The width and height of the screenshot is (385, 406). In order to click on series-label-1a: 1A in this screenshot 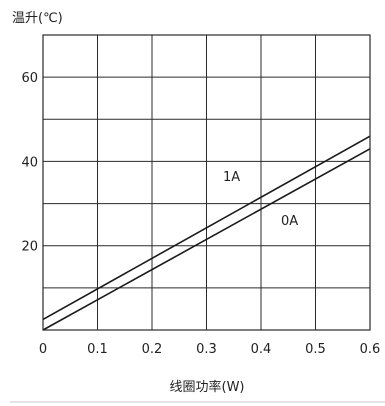, I will do `click(231, 177)`.